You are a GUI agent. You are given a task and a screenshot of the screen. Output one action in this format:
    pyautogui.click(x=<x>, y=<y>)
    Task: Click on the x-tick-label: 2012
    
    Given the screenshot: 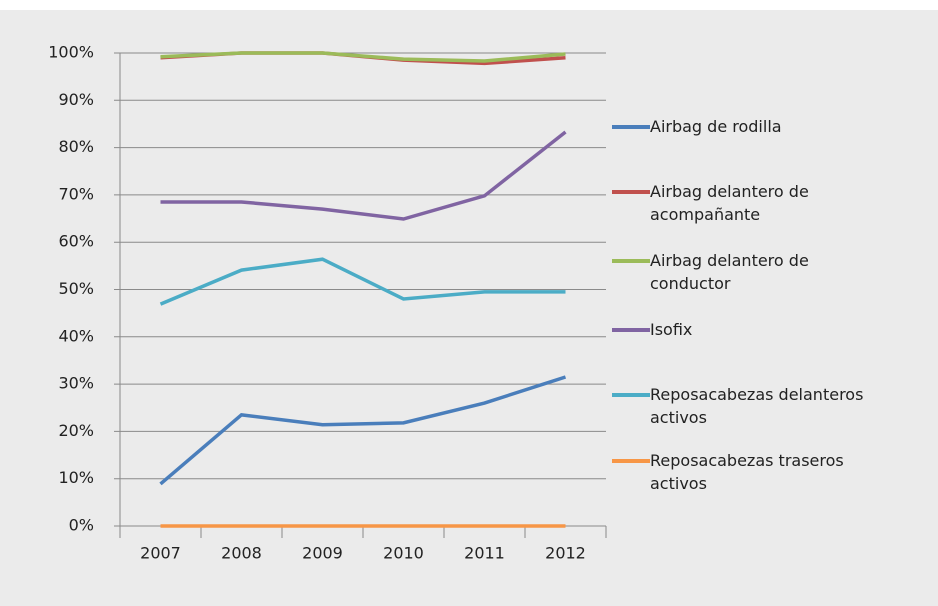 What is the action you would take?
    pyautogui.click(x=565, y=553)
    